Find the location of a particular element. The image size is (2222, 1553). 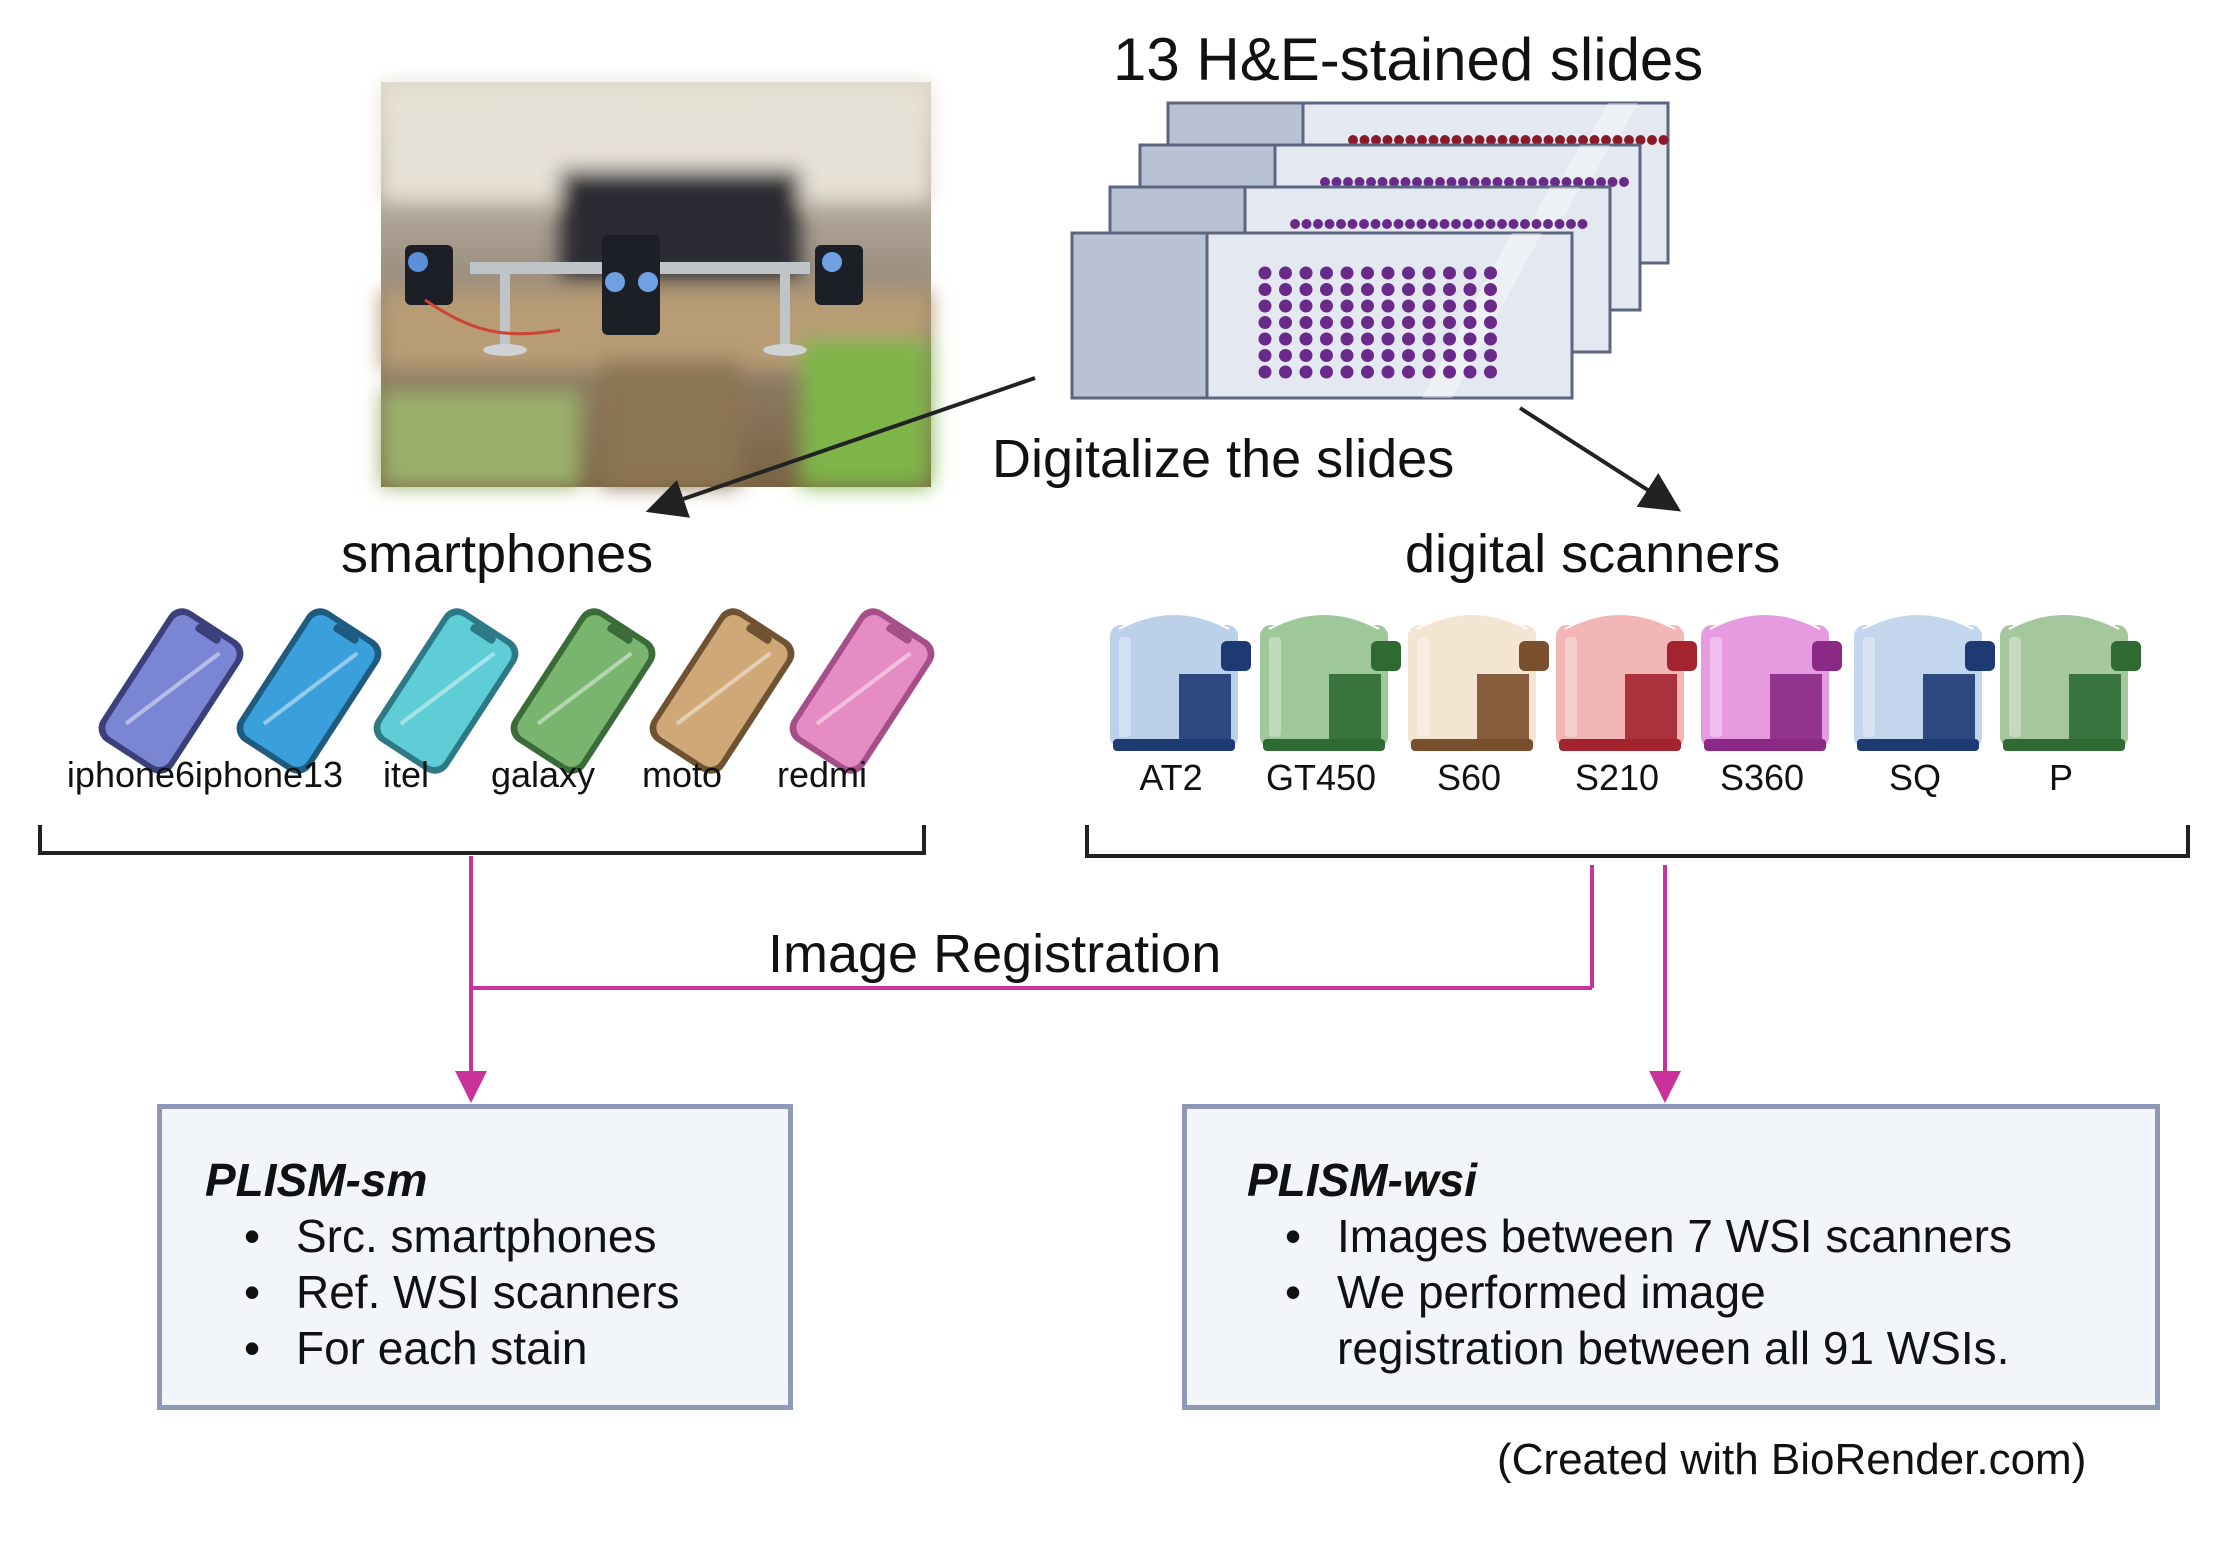

scanner-label: GT450 is located at coordinates (1321, 777).